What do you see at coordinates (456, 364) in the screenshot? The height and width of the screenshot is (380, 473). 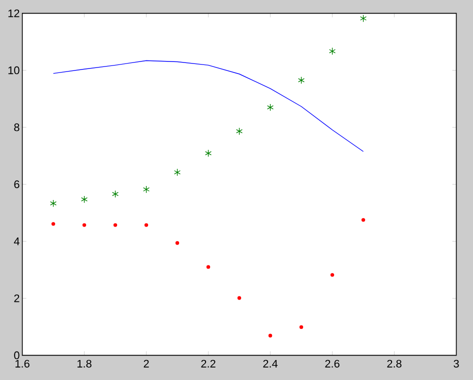 I see `x-tick-label: 3` at bounding box center [456, 364].